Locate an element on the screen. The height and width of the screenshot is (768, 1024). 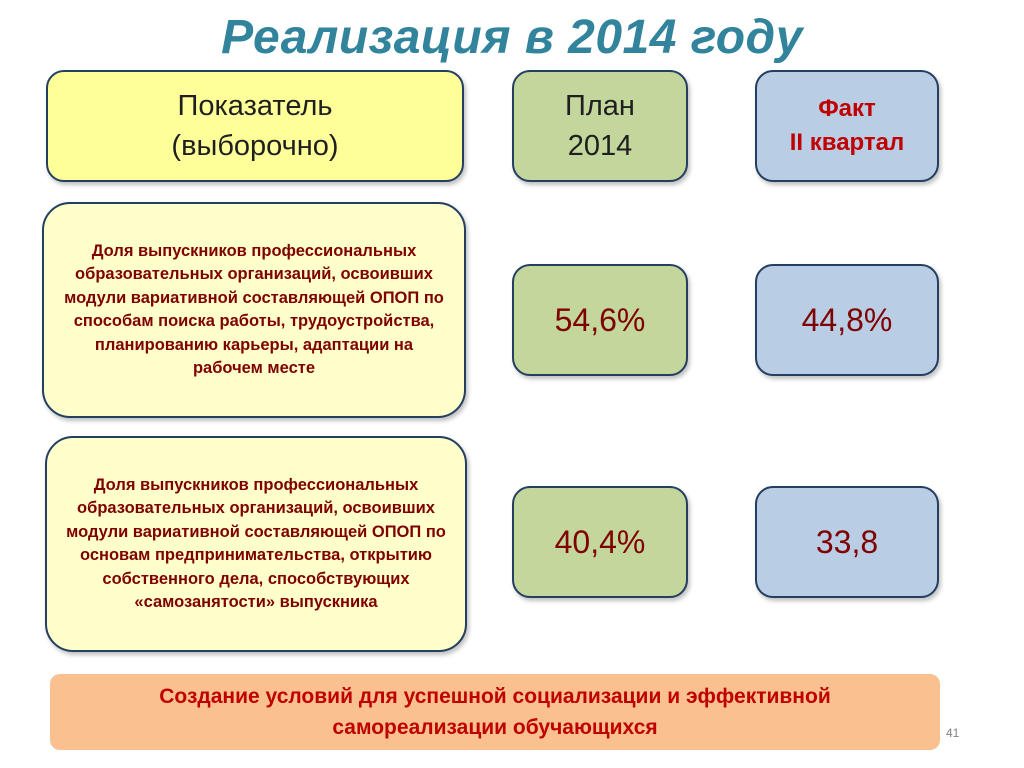
page-number: 41 is located at coordinates (953, 733).